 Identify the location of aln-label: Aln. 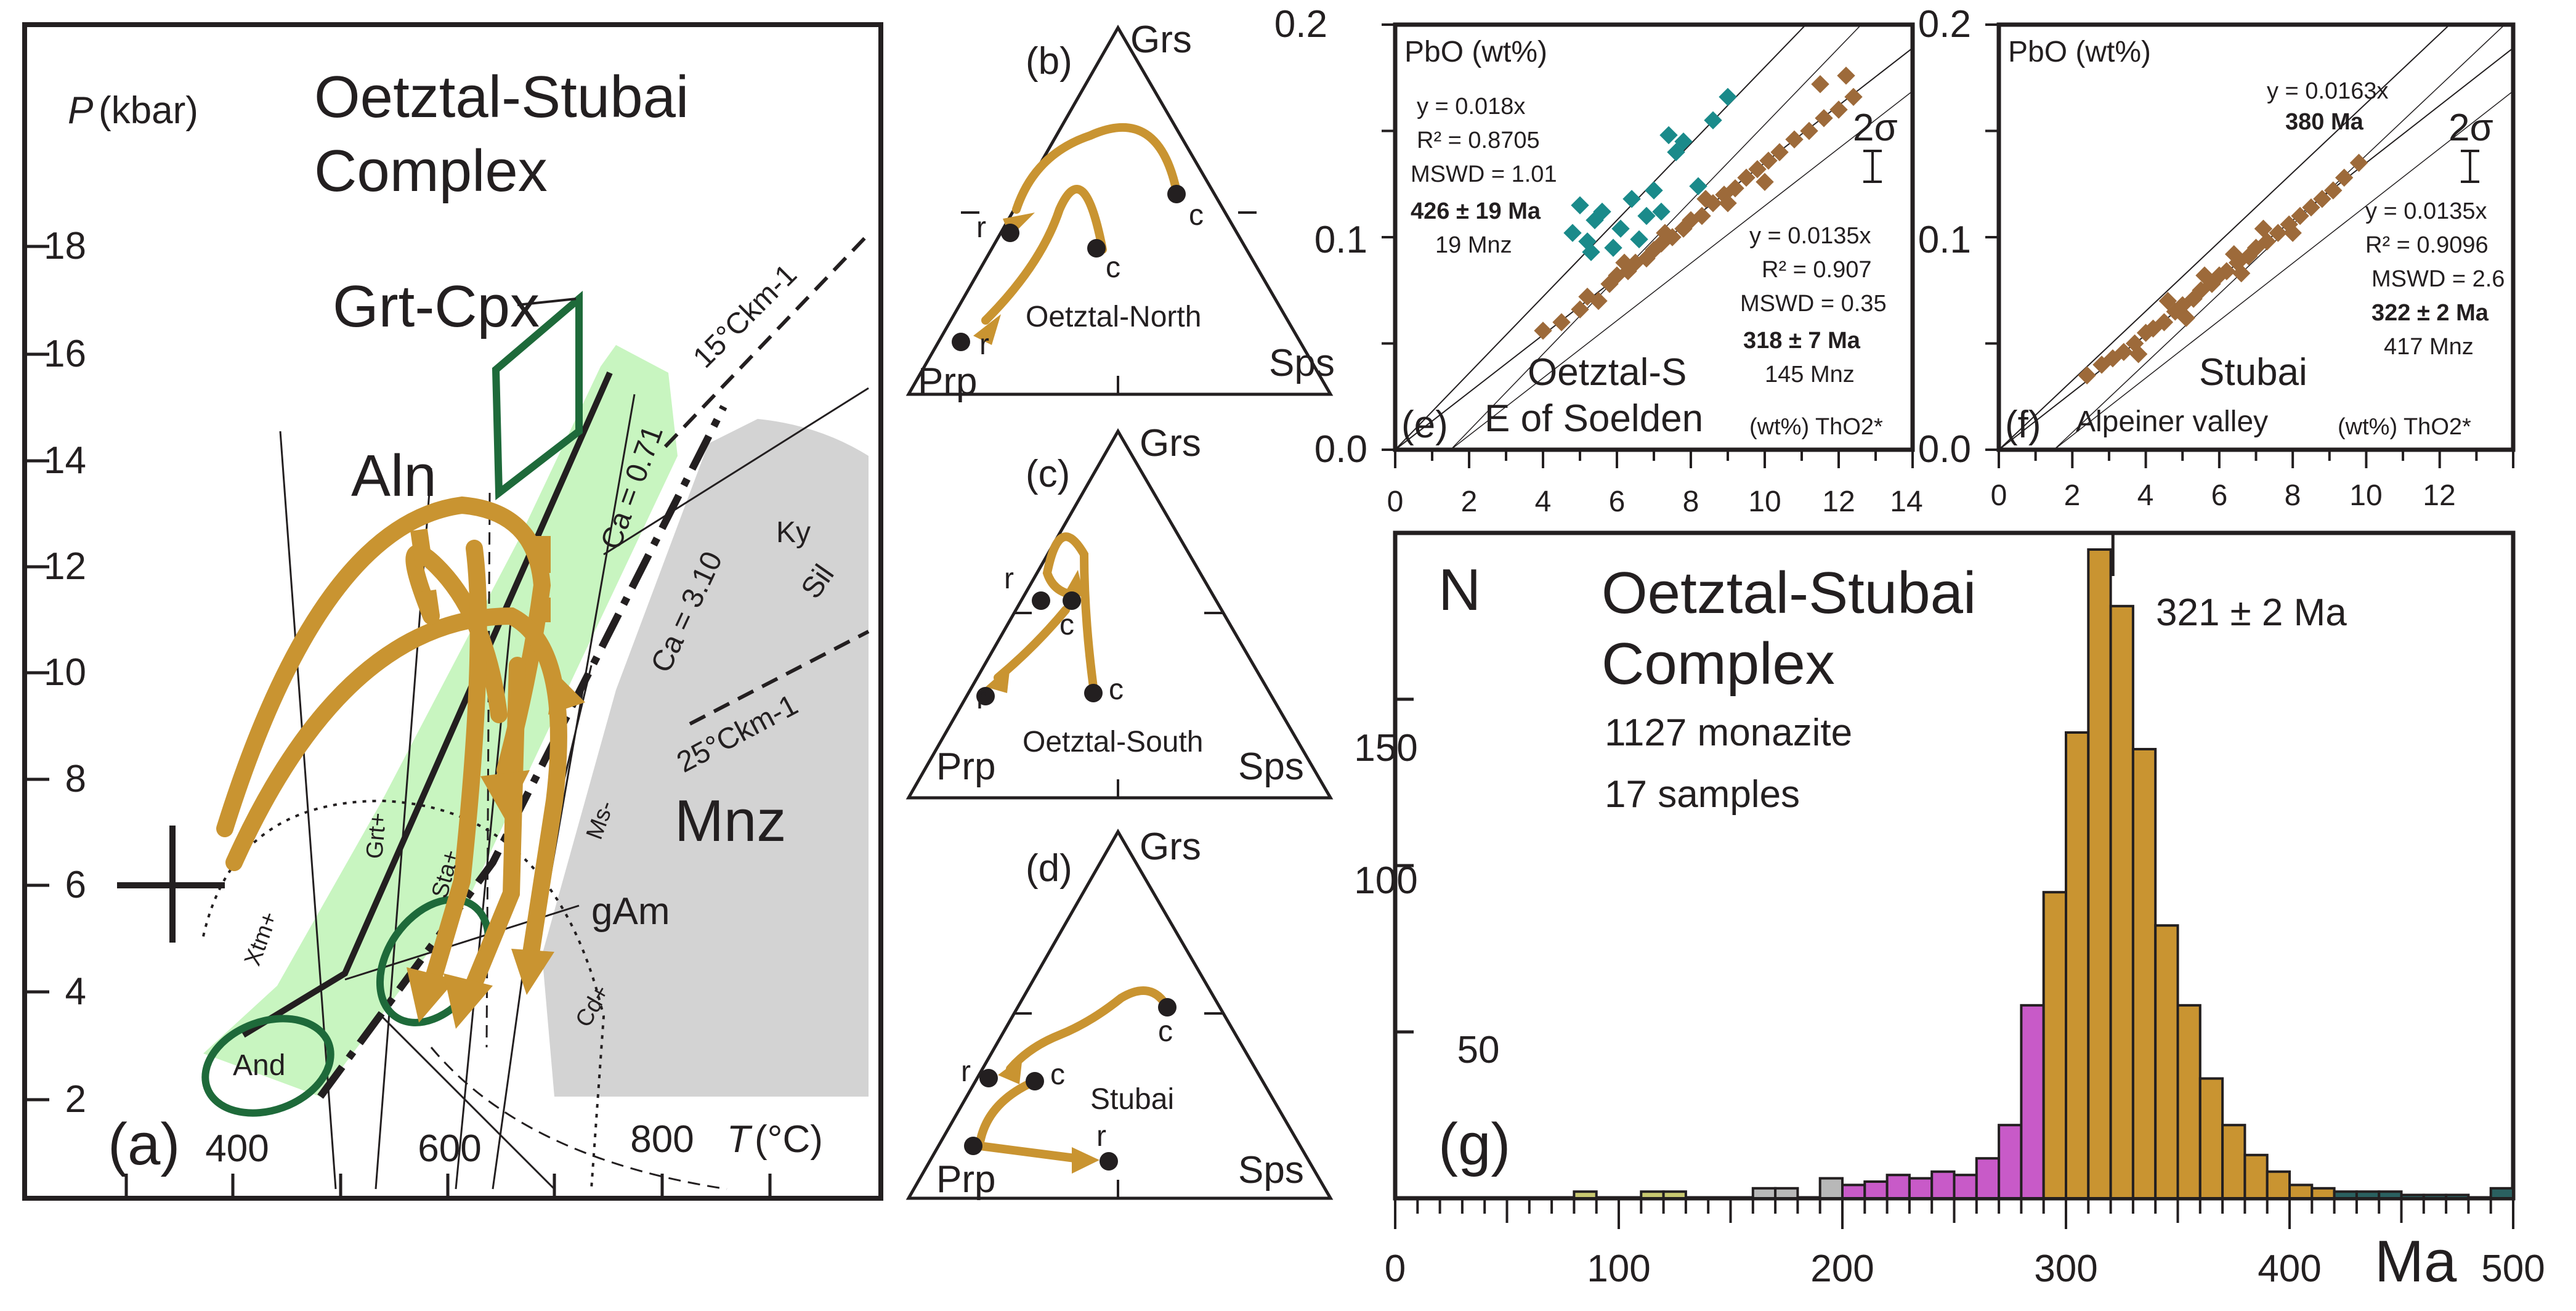
(394, 476).